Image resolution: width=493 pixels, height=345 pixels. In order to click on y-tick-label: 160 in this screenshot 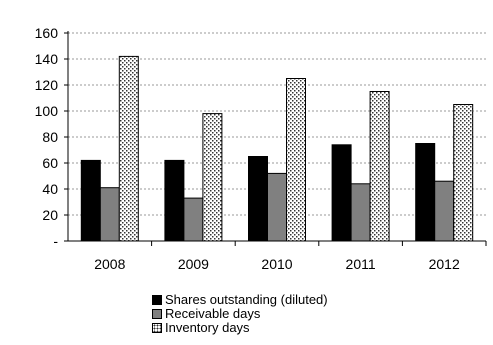, I will do `click(47, 33)`.